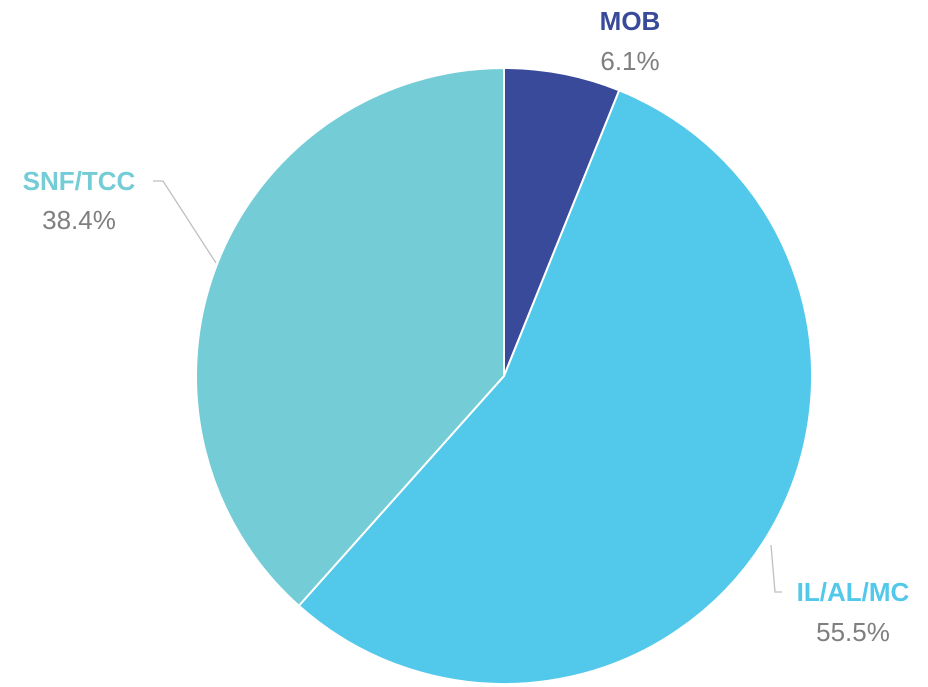  I want to click on slice-label-mob: MOB, so click(630, 21).